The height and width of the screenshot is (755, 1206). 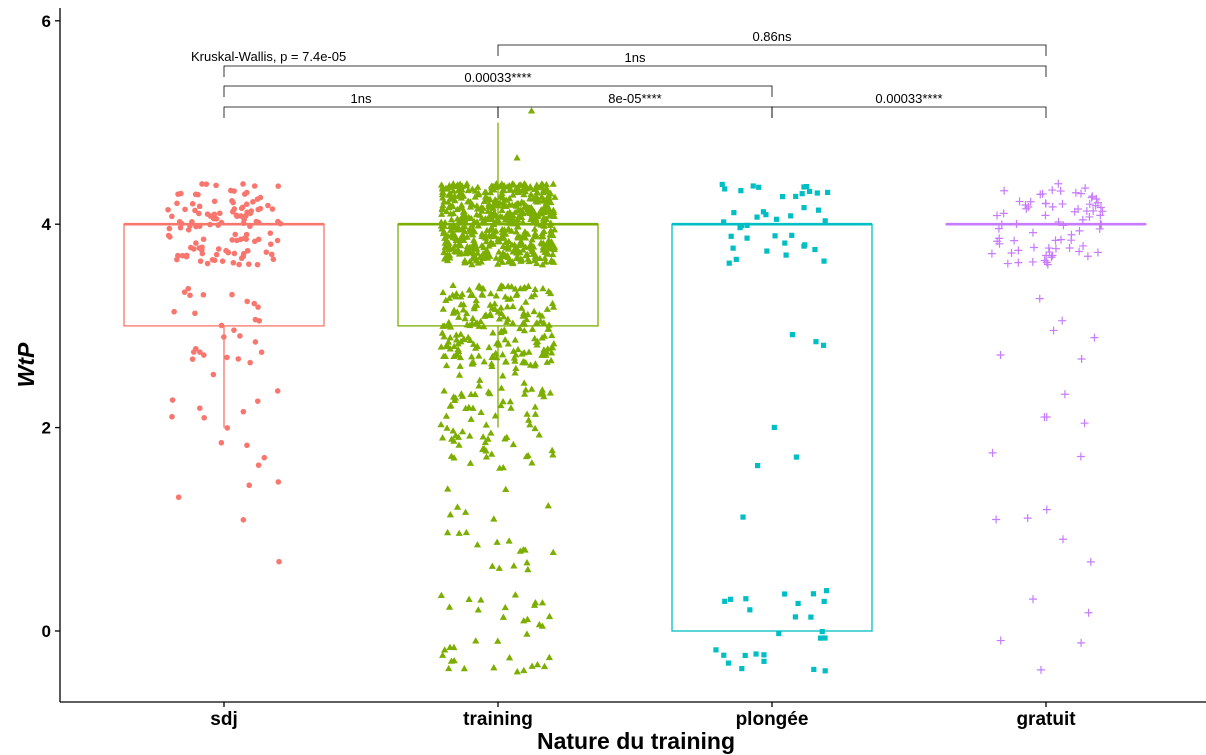 I want to click on comparison-label: 1ns, so click(x=361, y=98).